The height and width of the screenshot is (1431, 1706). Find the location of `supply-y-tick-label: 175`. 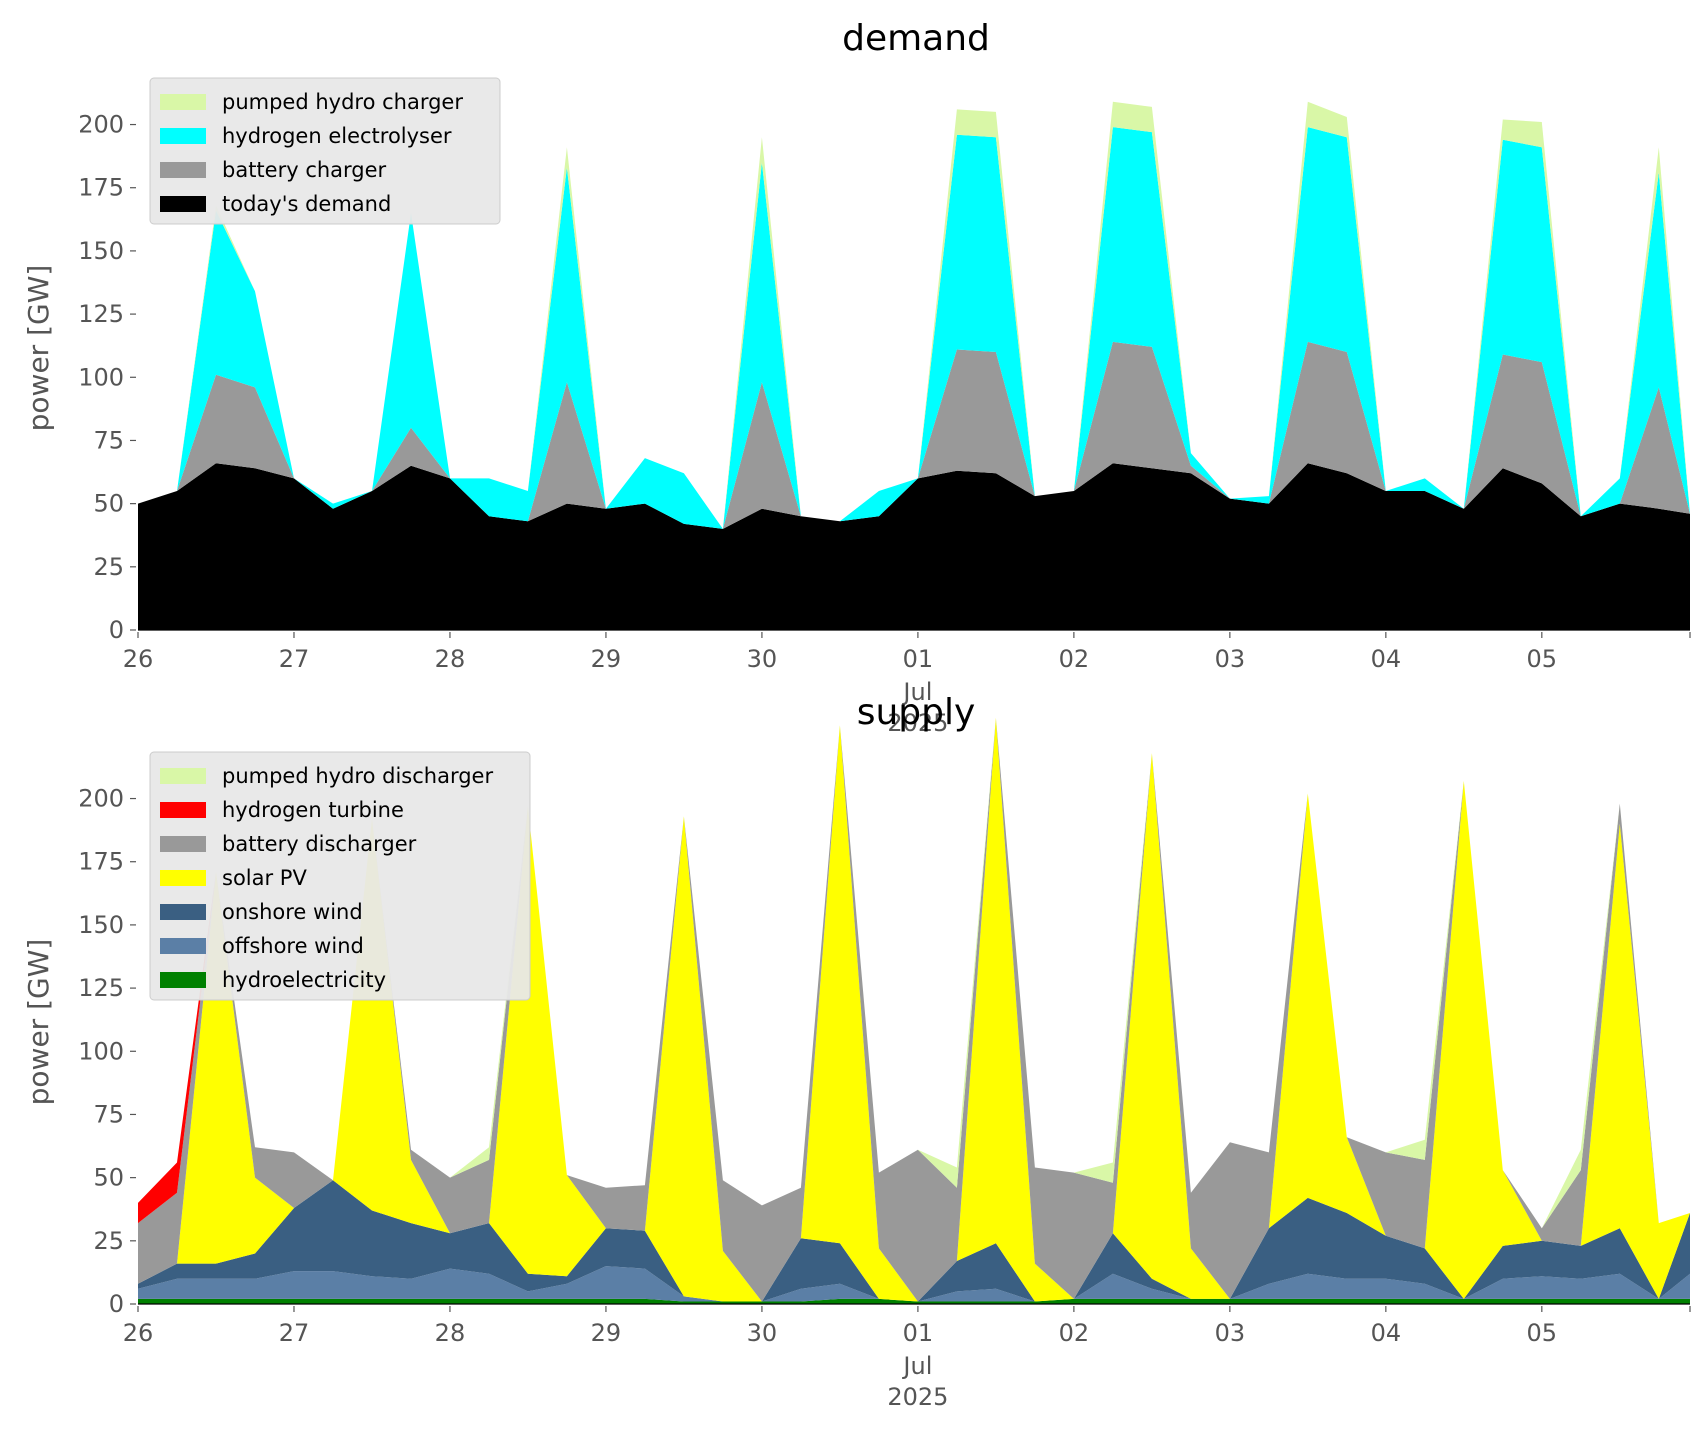

supply-y-tick-label: 175 is located at coordinates (101, 862).